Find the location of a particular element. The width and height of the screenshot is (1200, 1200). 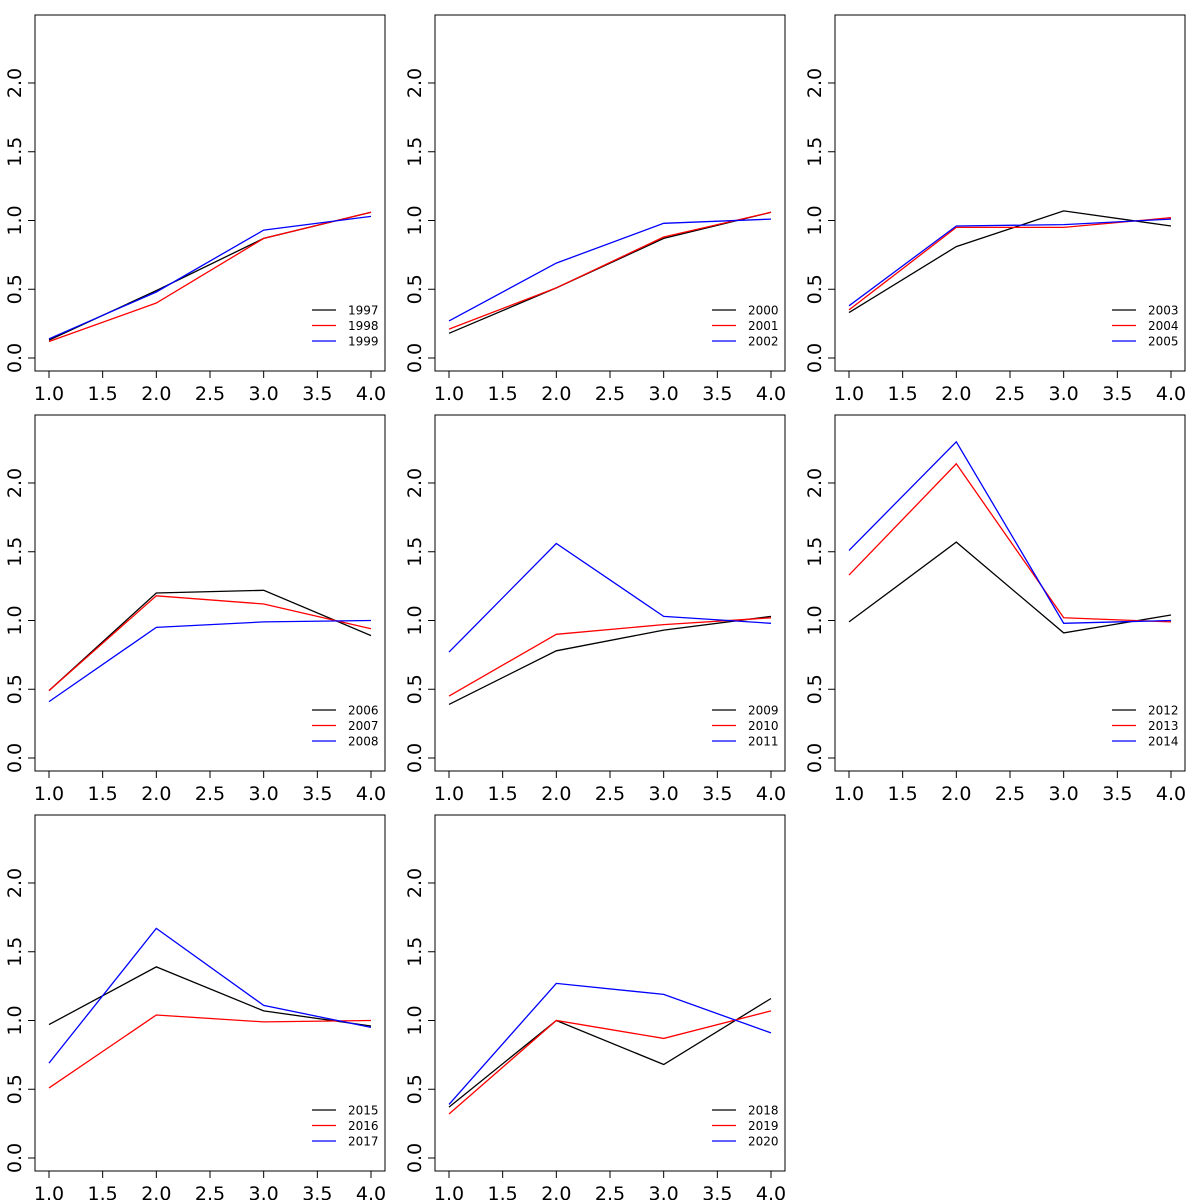

legend-label: 2006 is located at coordinates (363, 711).